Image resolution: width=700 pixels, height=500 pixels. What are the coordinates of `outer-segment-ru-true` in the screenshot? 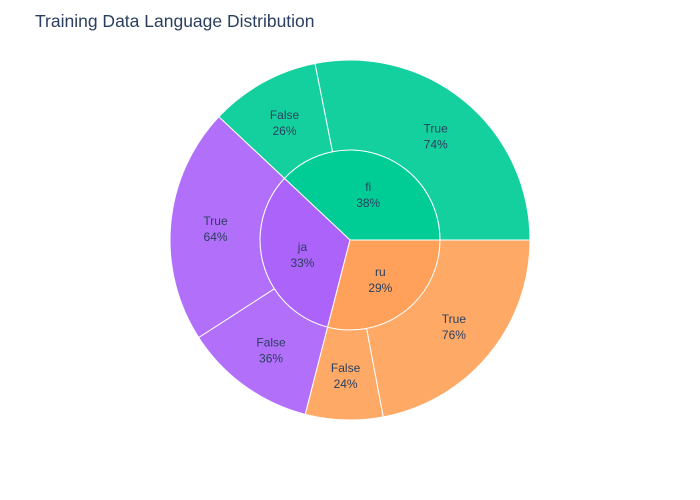 It's located at (448, 328).